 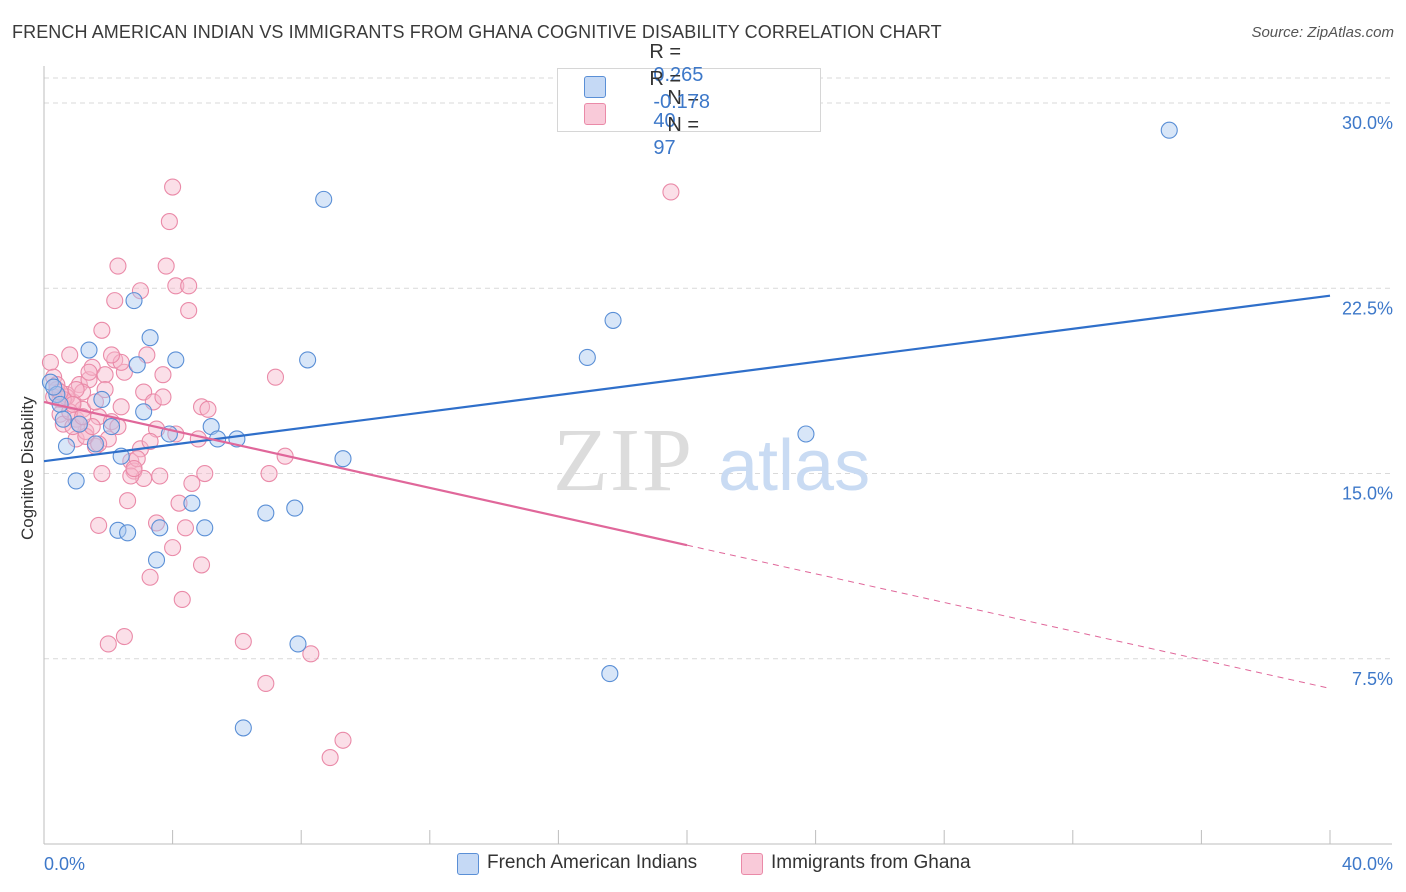 I want to click on trend-line-immigrants-from-ghana, so click(x=365, y=473).